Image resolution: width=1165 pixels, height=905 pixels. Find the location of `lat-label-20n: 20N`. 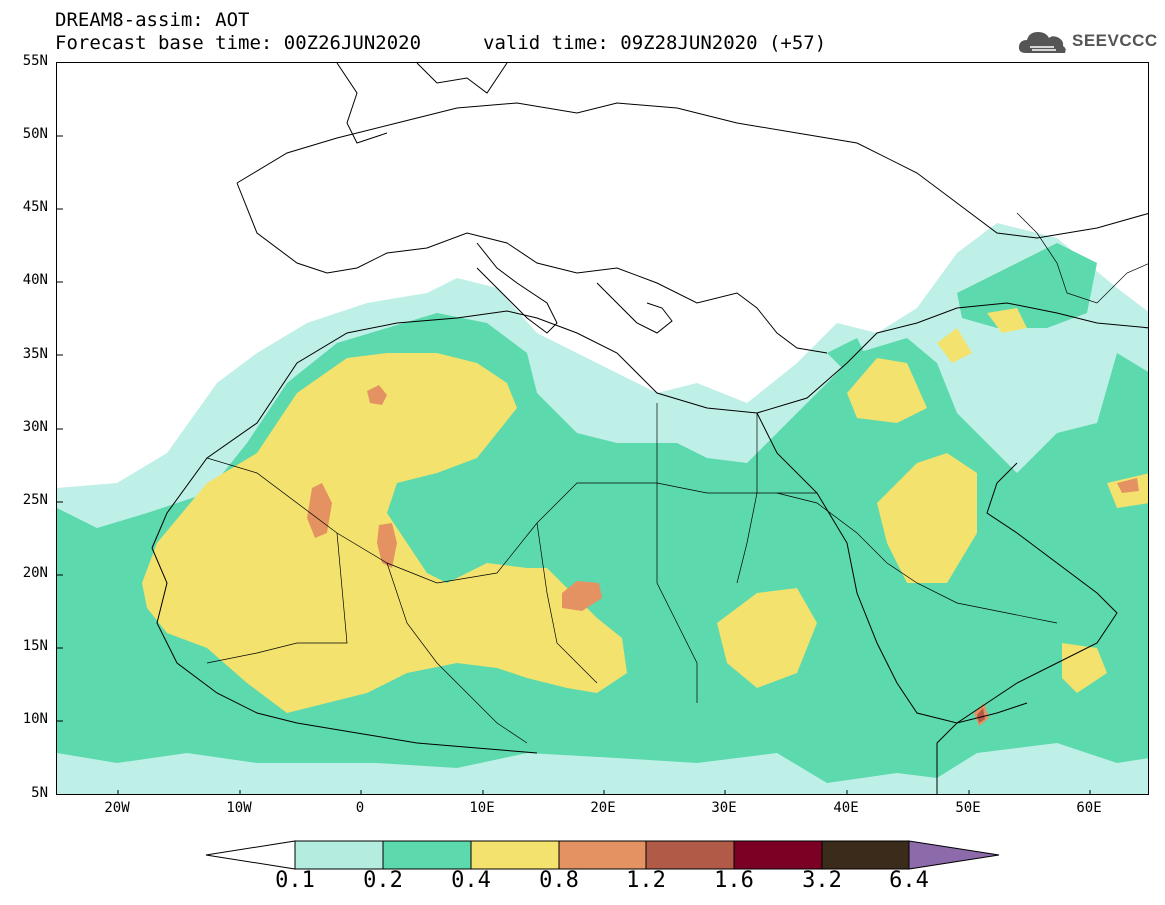

lat-label-20n: 20N is located at coordinates (35, 573).